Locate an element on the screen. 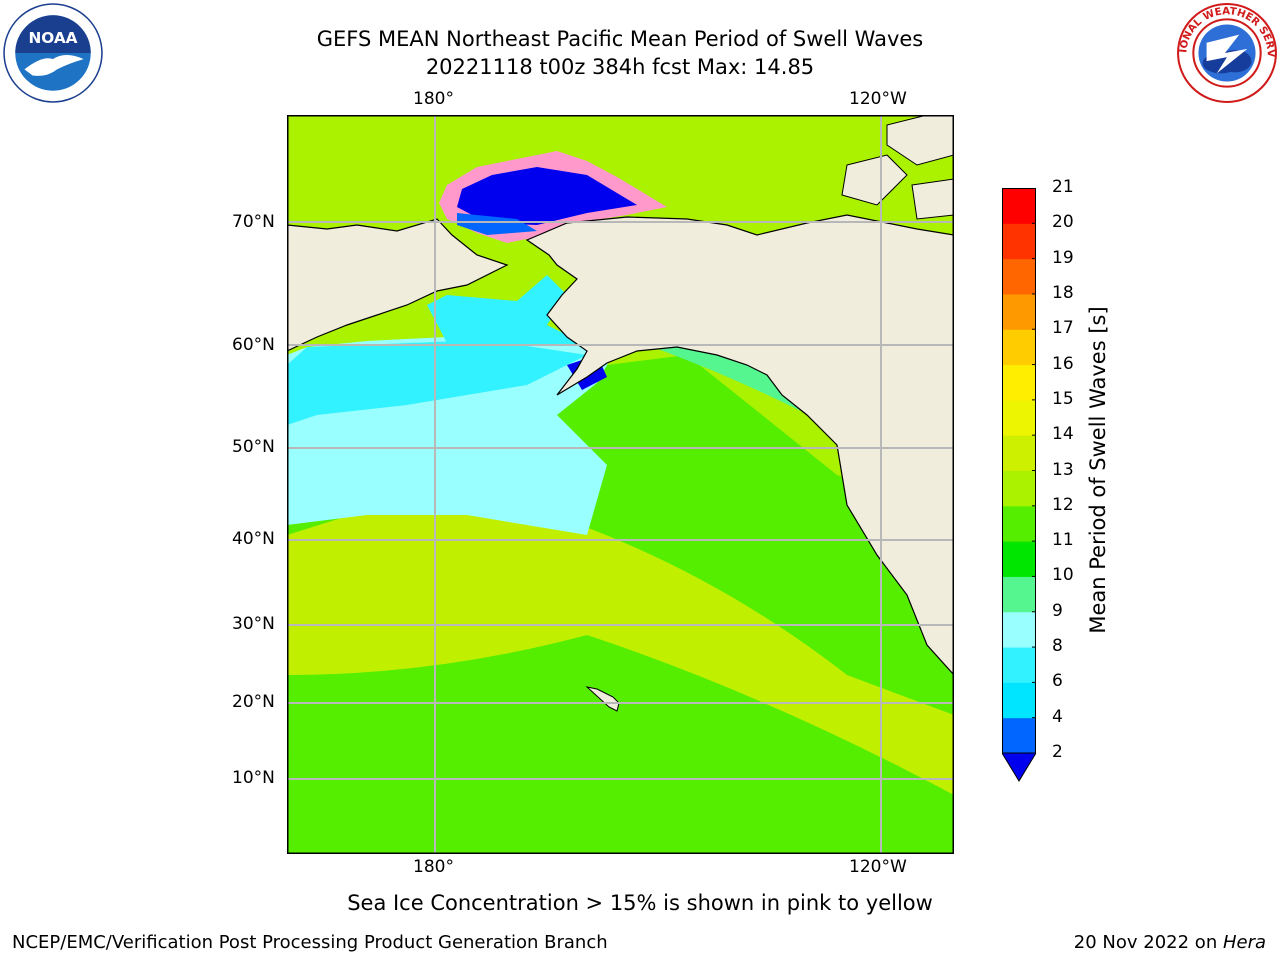  colorbar-tick-label: 21 is located at coordinates (1063, 187).